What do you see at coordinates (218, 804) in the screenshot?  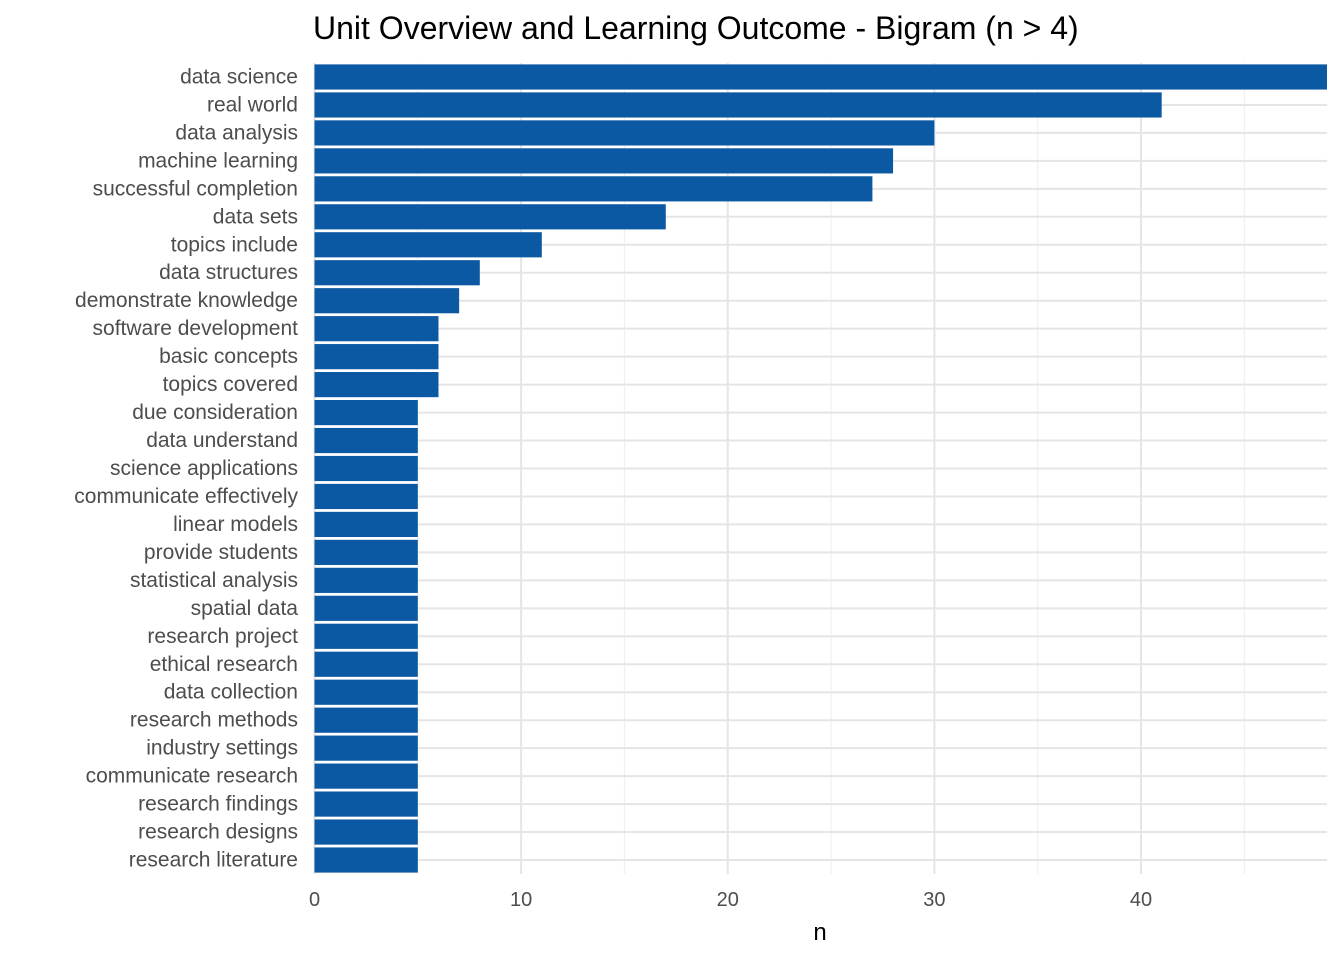 I see `category-label: research findings` at bounding box center [218, 804].